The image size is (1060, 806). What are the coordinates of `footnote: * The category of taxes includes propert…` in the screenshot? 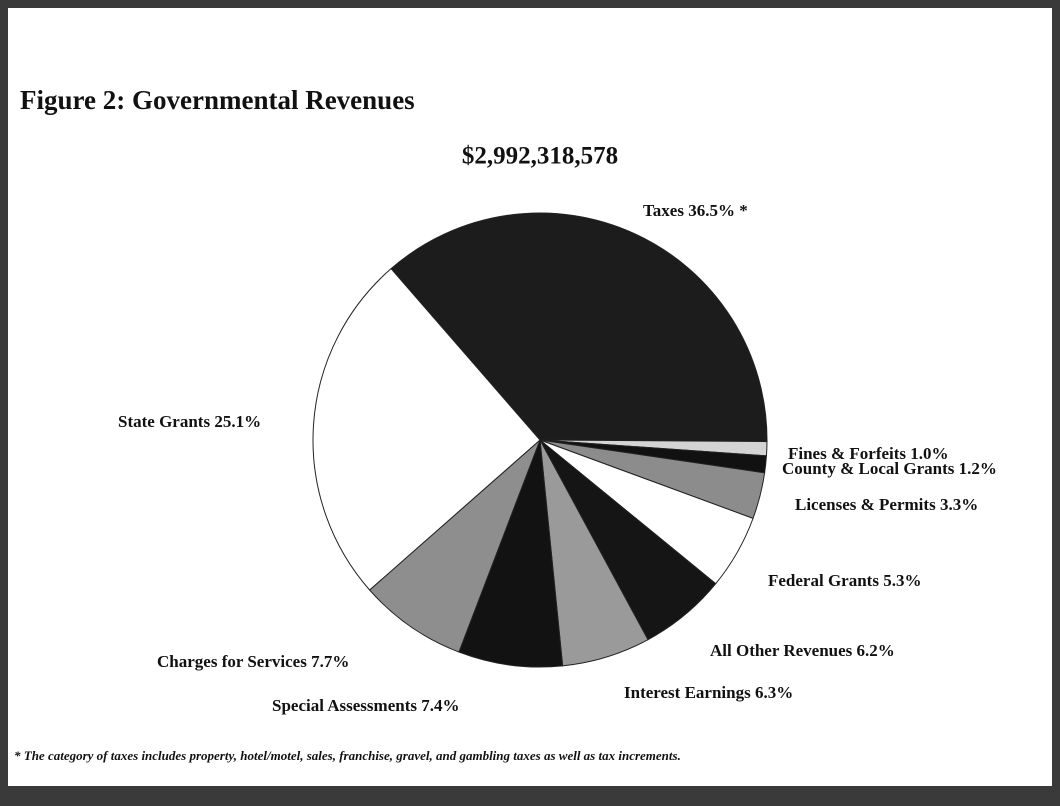 It's located at (347, 755).